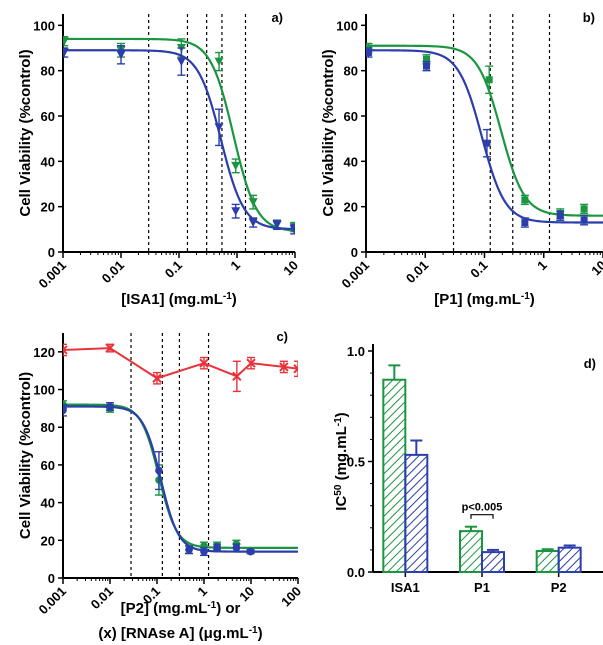 The image size is (603, 645). I want to click on x-axis-label: [P1] (mg.mL-1), so click(484, 300).